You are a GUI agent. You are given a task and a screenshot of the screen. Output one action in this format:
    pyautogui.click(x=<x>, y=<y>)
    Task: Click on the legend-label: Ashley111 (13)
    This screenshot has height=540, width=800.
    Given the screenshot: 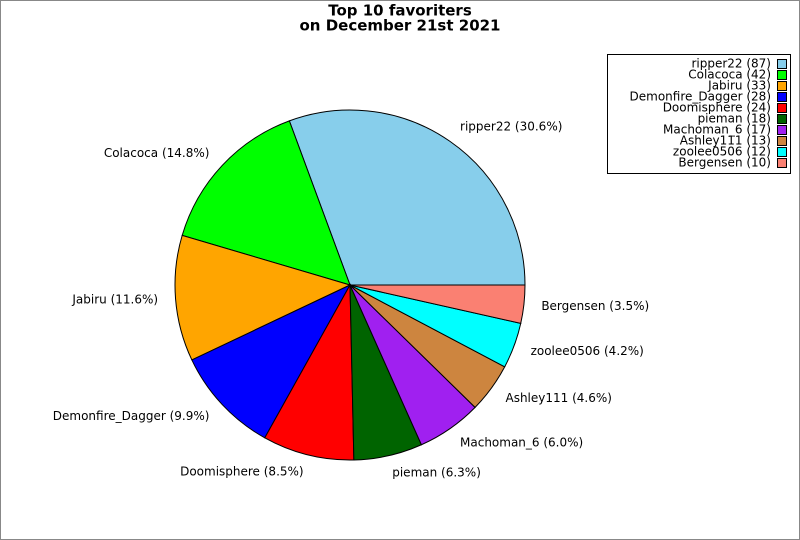 What is the action you would take?
    pyautogui.click(x=725, y=141)
    